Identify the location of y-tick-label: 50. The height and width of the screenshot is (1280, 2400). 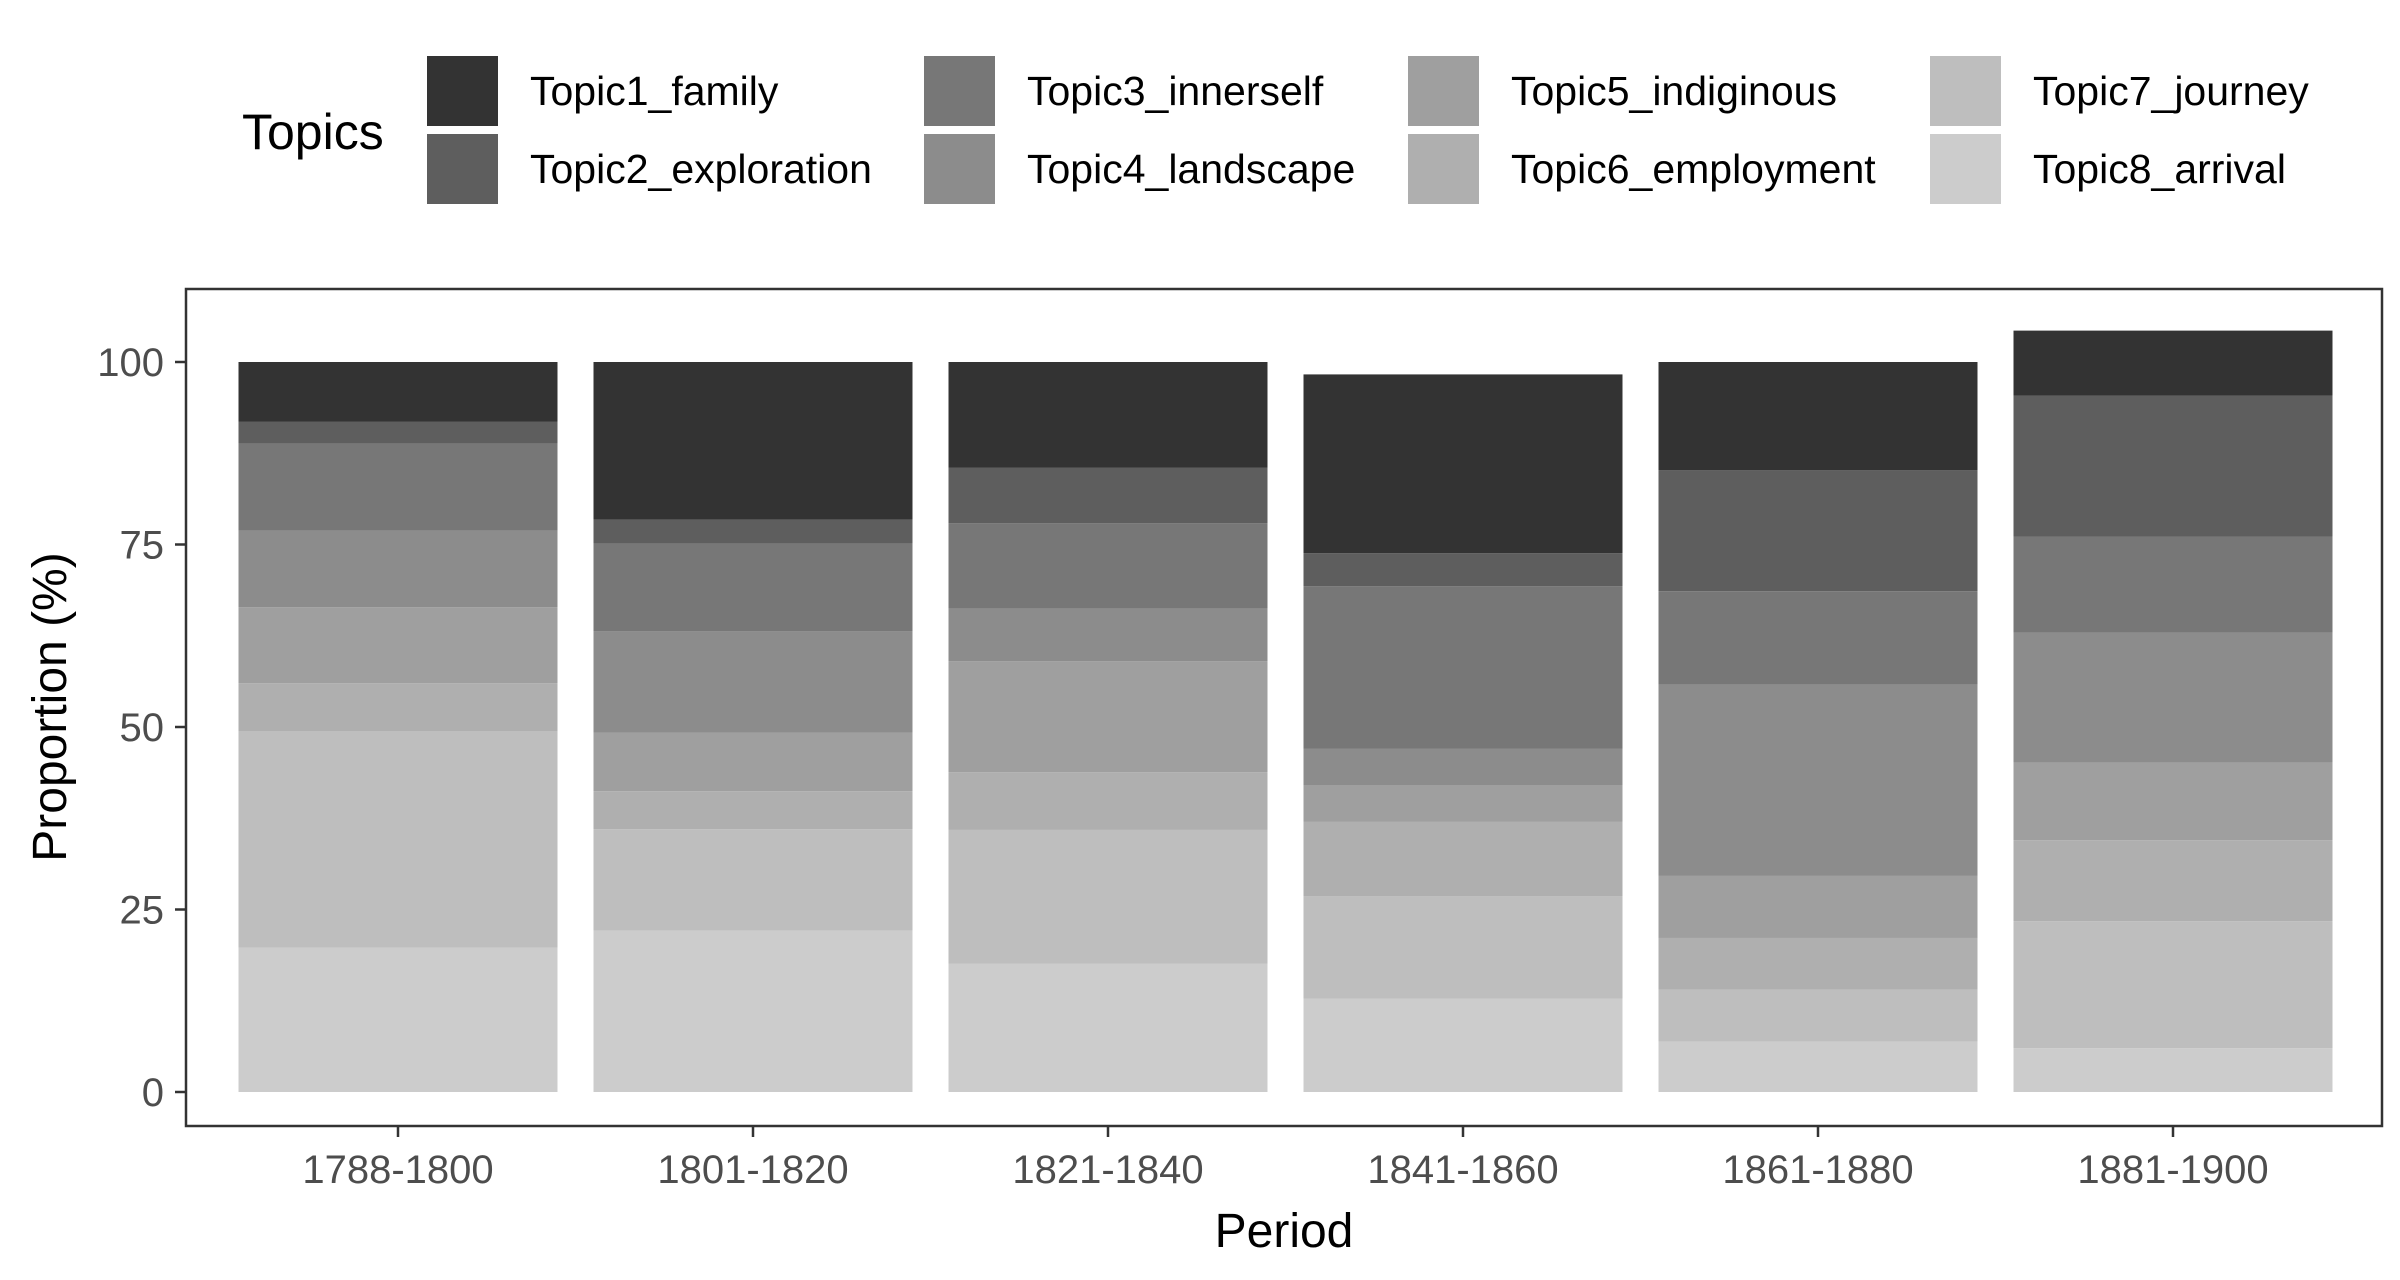
(142, 728).